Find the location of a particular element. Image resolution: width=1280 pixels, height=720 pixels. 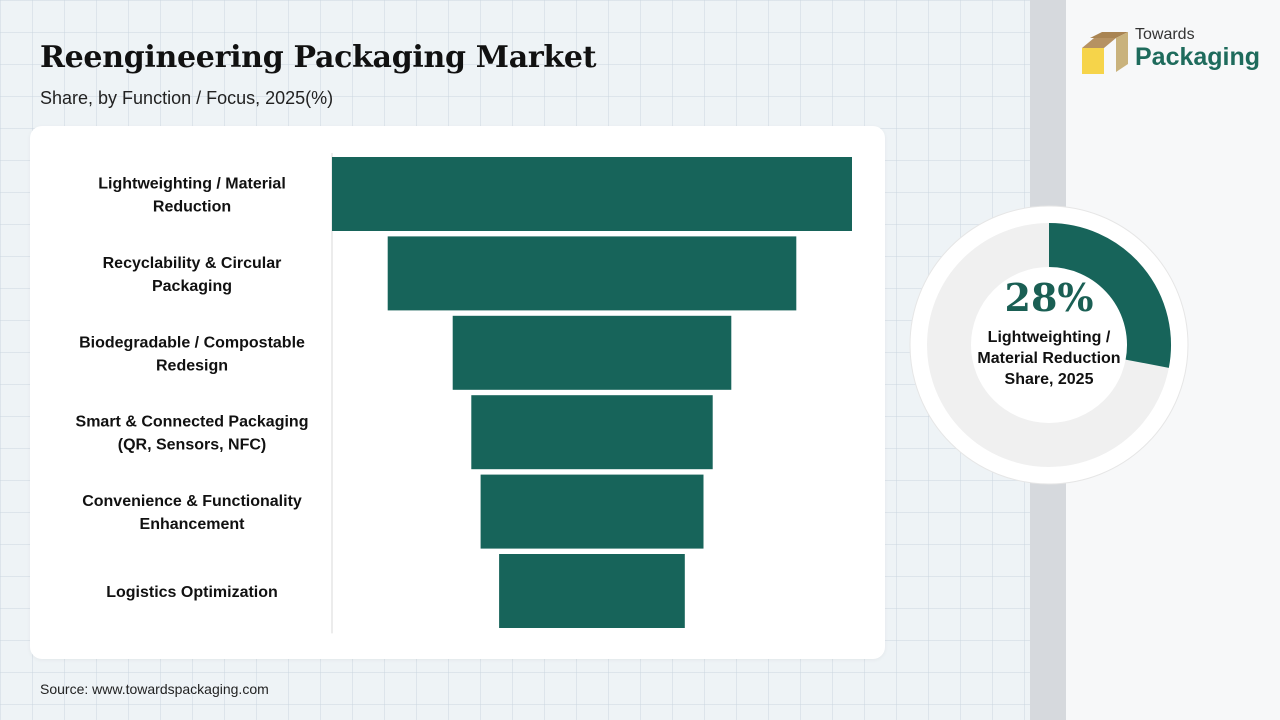

donut-chart is located at coordinates (1049, 345).